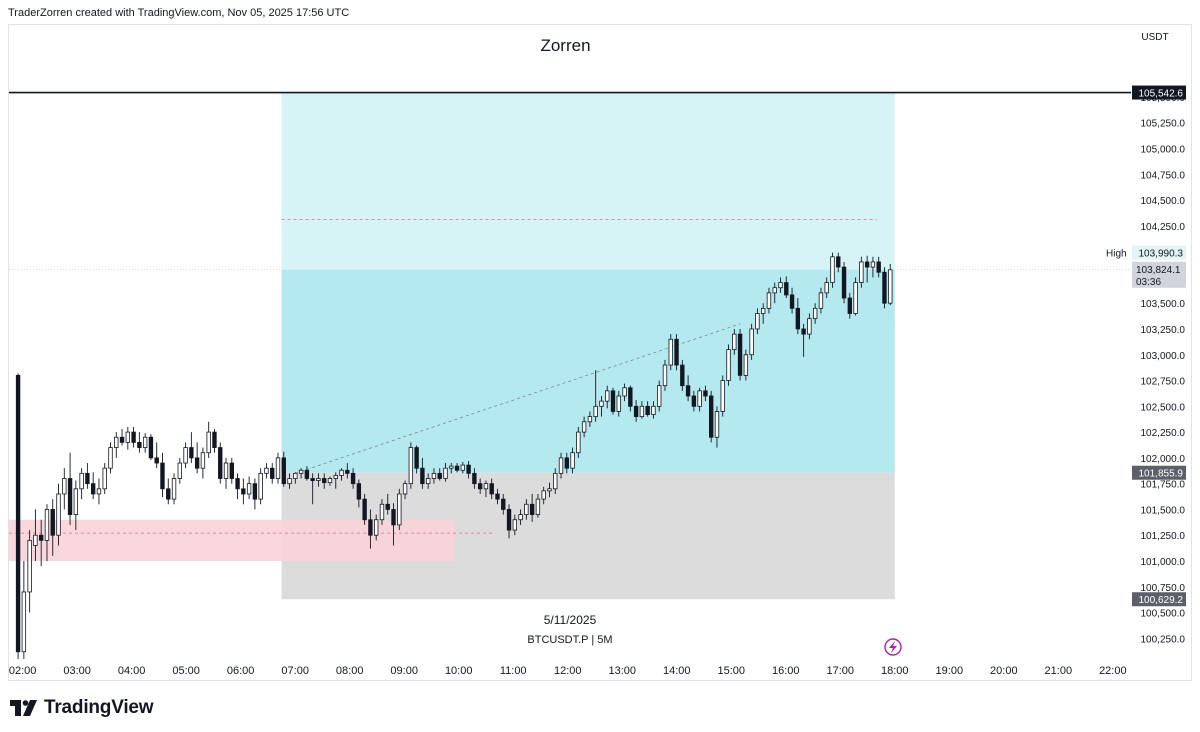  I want to click on y-tick-label: 102,500.0, so click(1163, 407).